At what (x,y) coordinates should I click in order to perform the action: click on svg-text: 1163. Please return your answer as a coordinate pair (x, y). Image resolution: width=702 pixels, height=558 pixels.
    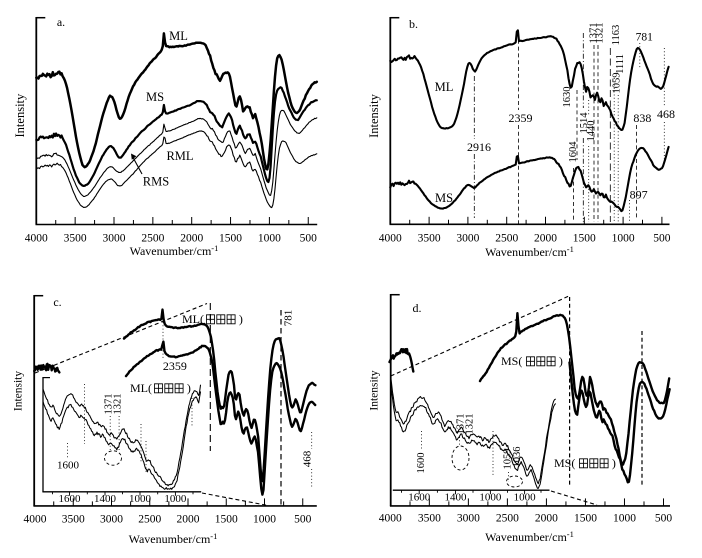
    Looking at the image, I should click on (616, 35).